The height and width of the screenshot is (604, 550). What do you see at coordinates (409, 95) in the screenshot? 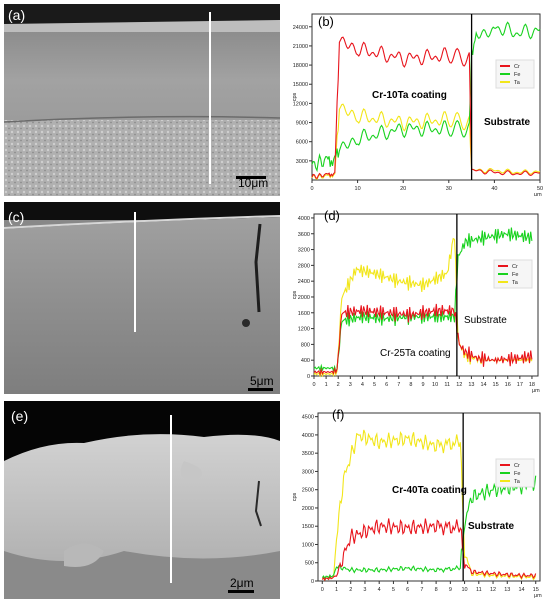
I see `coating-label-b: Cr-10Ta coating` at bounding box center [409, 95].